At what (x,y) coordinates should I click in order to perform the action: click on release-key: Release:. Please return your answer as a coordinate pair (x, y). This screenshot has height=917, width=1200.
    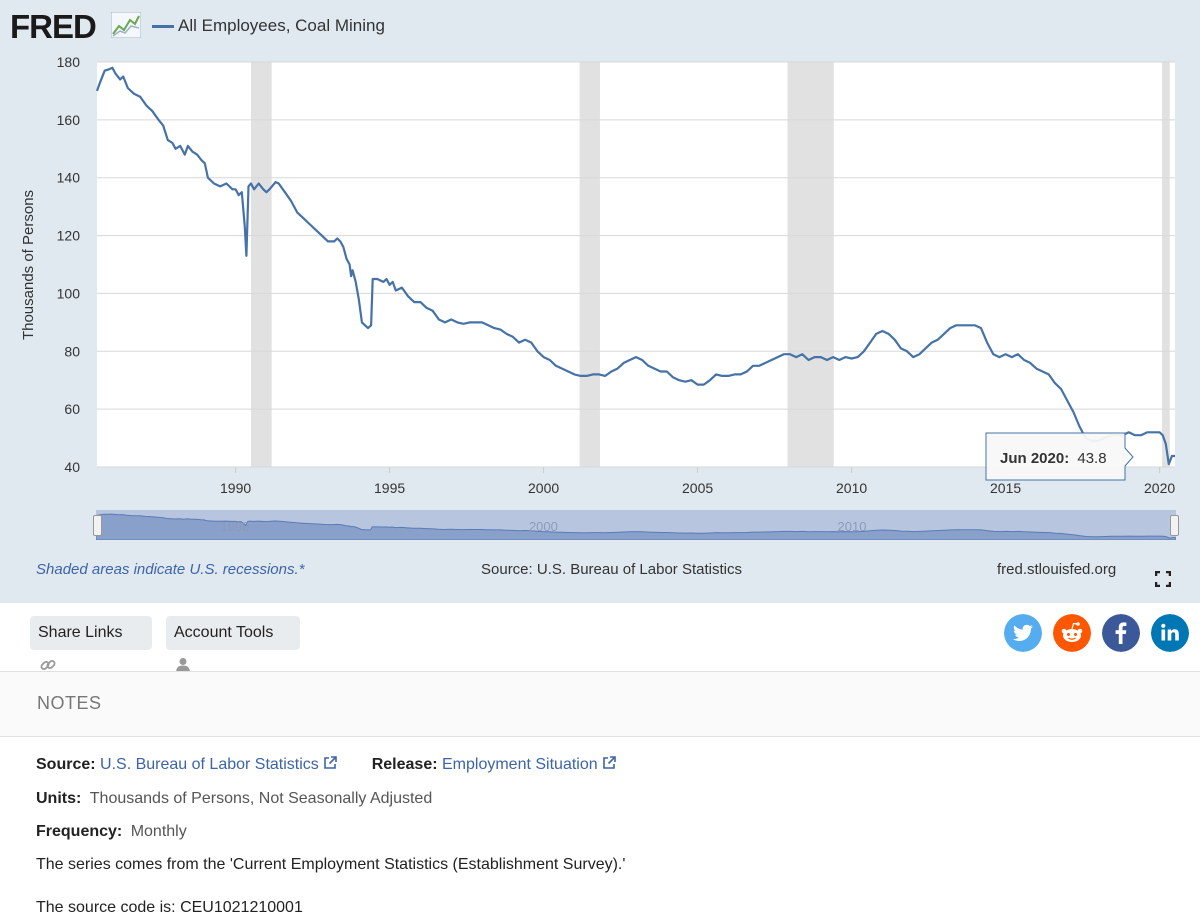
    Looking at the image, I should click on (404, 764).